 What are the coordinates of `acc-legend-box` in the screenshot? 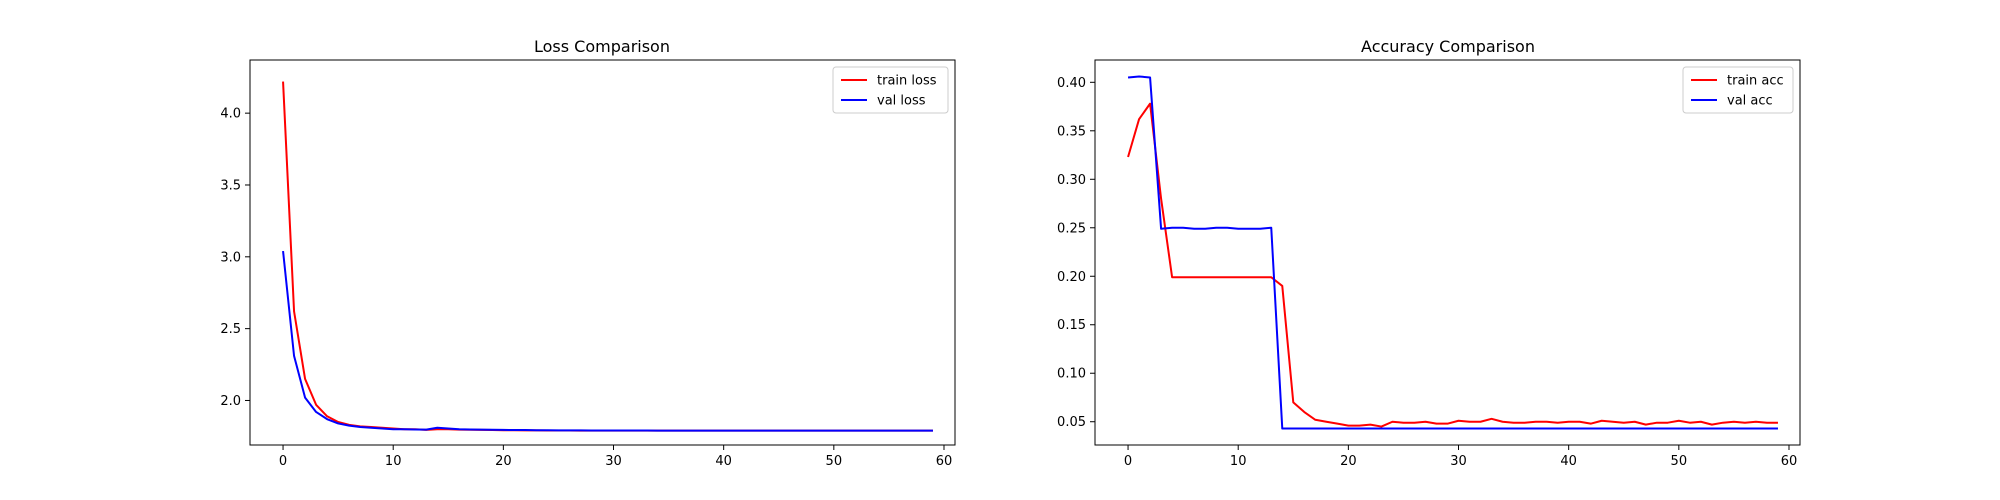 It's located at (1738, 90).